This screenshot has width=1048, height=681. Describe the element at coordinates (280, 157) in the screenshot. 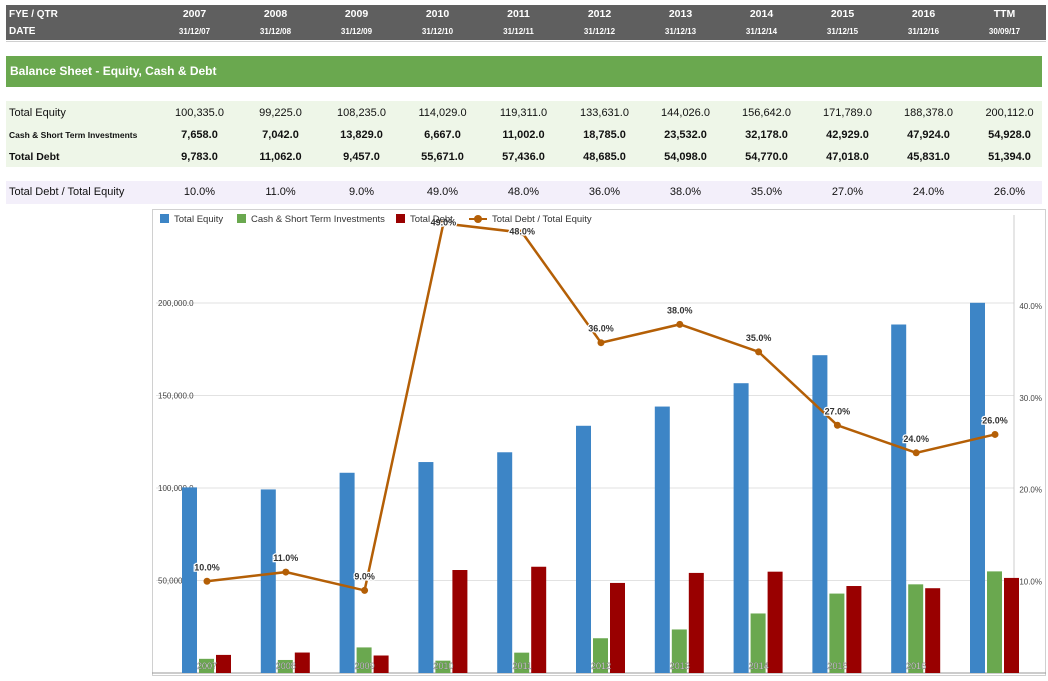

I see `table-cell: 11,062.0` at that location.